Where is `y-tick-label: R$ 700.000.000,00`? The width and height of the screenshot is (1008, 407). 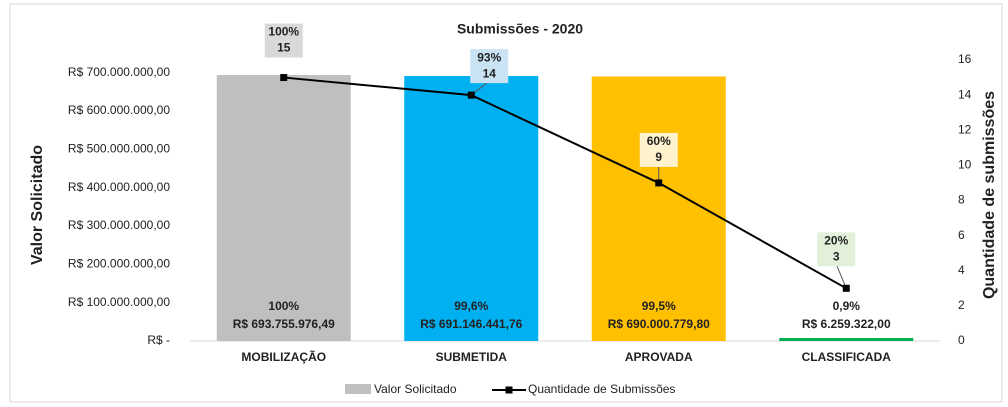 y-tick-label: R$ 700.000.000,00 is located at coordinates (119, 72).